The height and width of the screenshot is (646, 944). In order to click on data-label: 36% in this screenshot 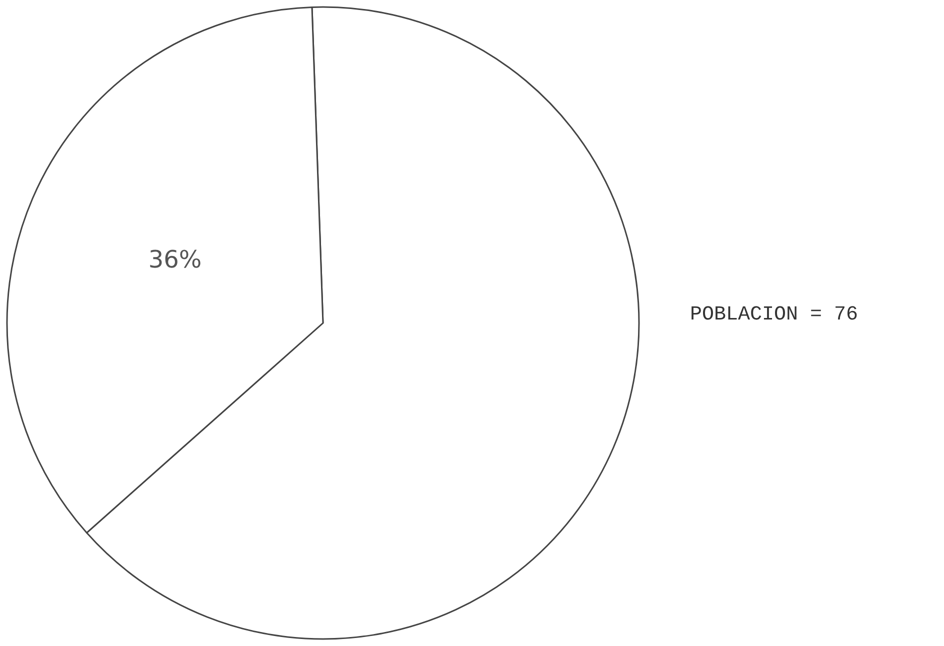, I will do `click(175, 260)`.